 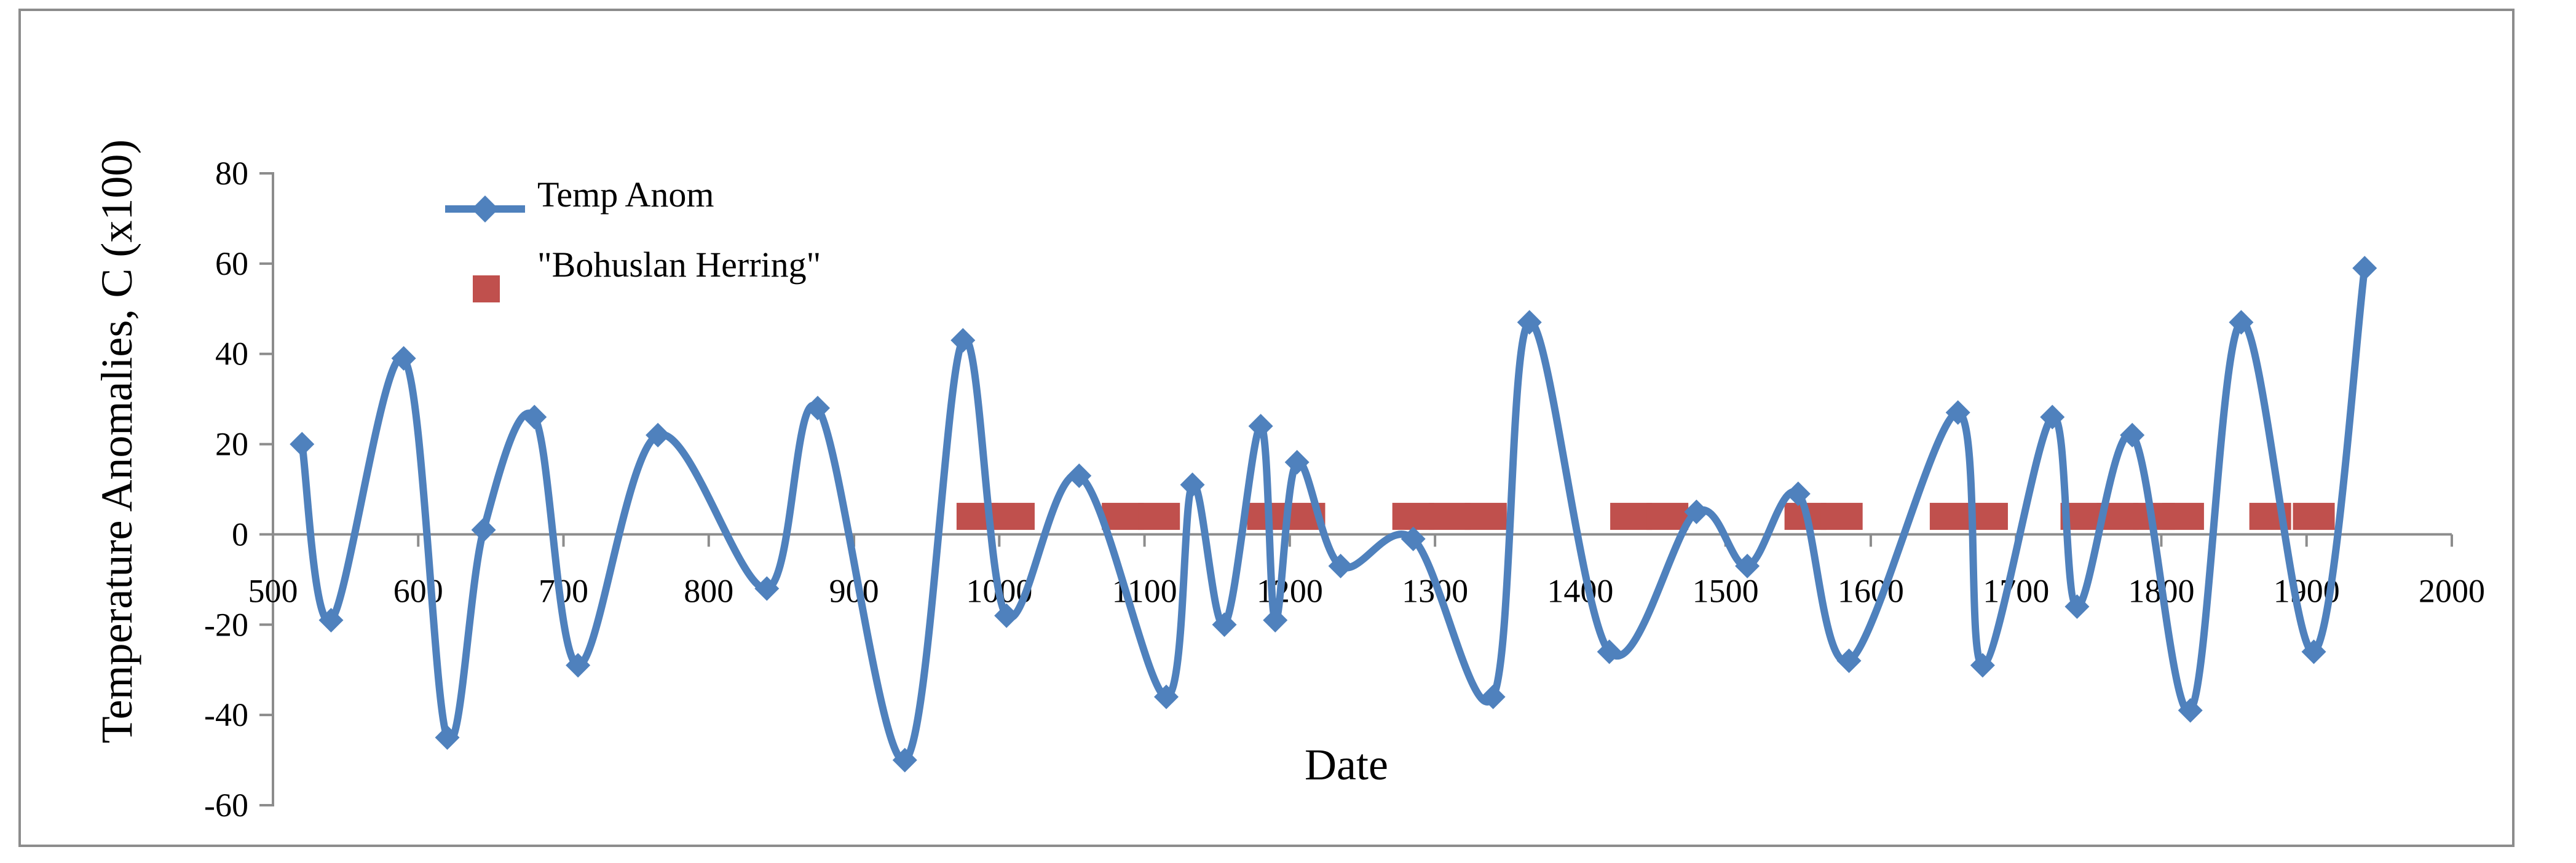 I want to click on y-tick-label: -20, so click(x=226, y=624).